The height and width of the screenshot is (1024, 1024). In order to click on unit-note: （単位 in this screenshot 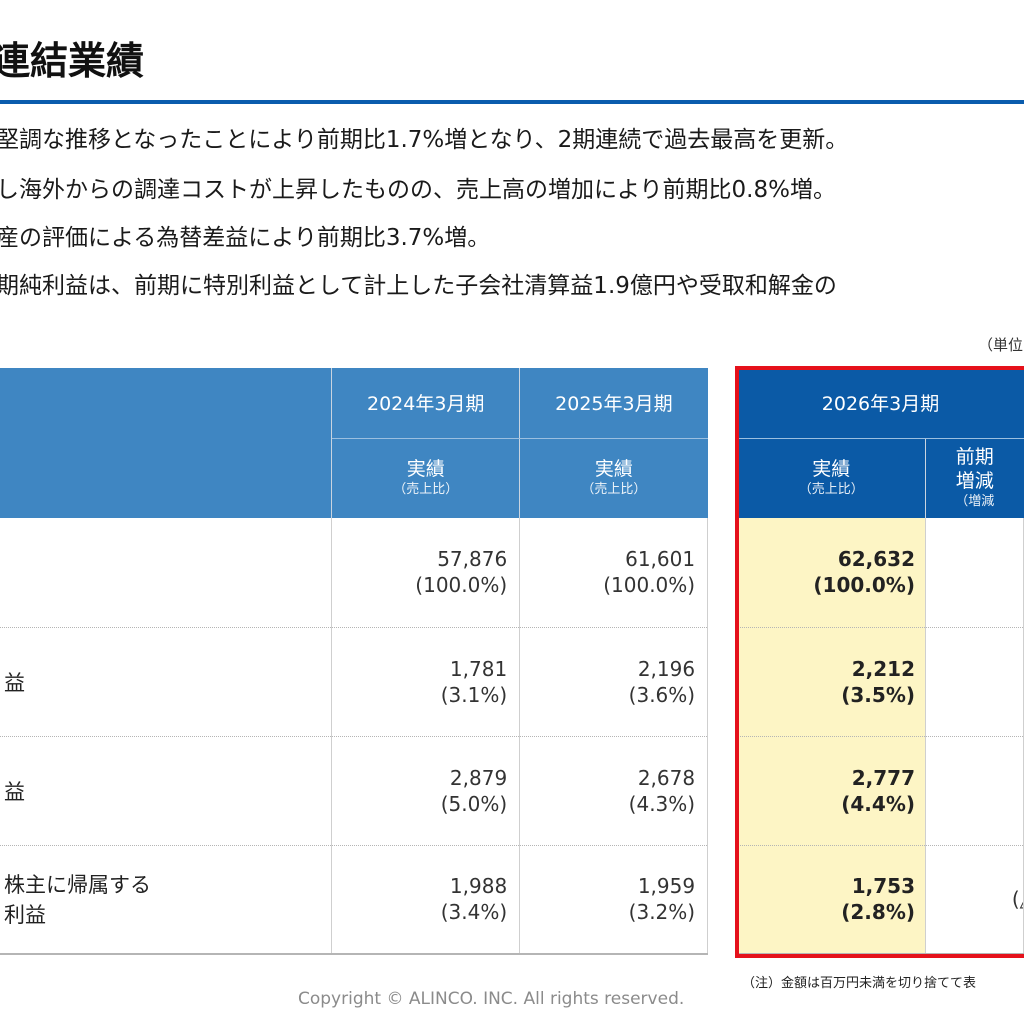, I will do `click(1001, 345)`.